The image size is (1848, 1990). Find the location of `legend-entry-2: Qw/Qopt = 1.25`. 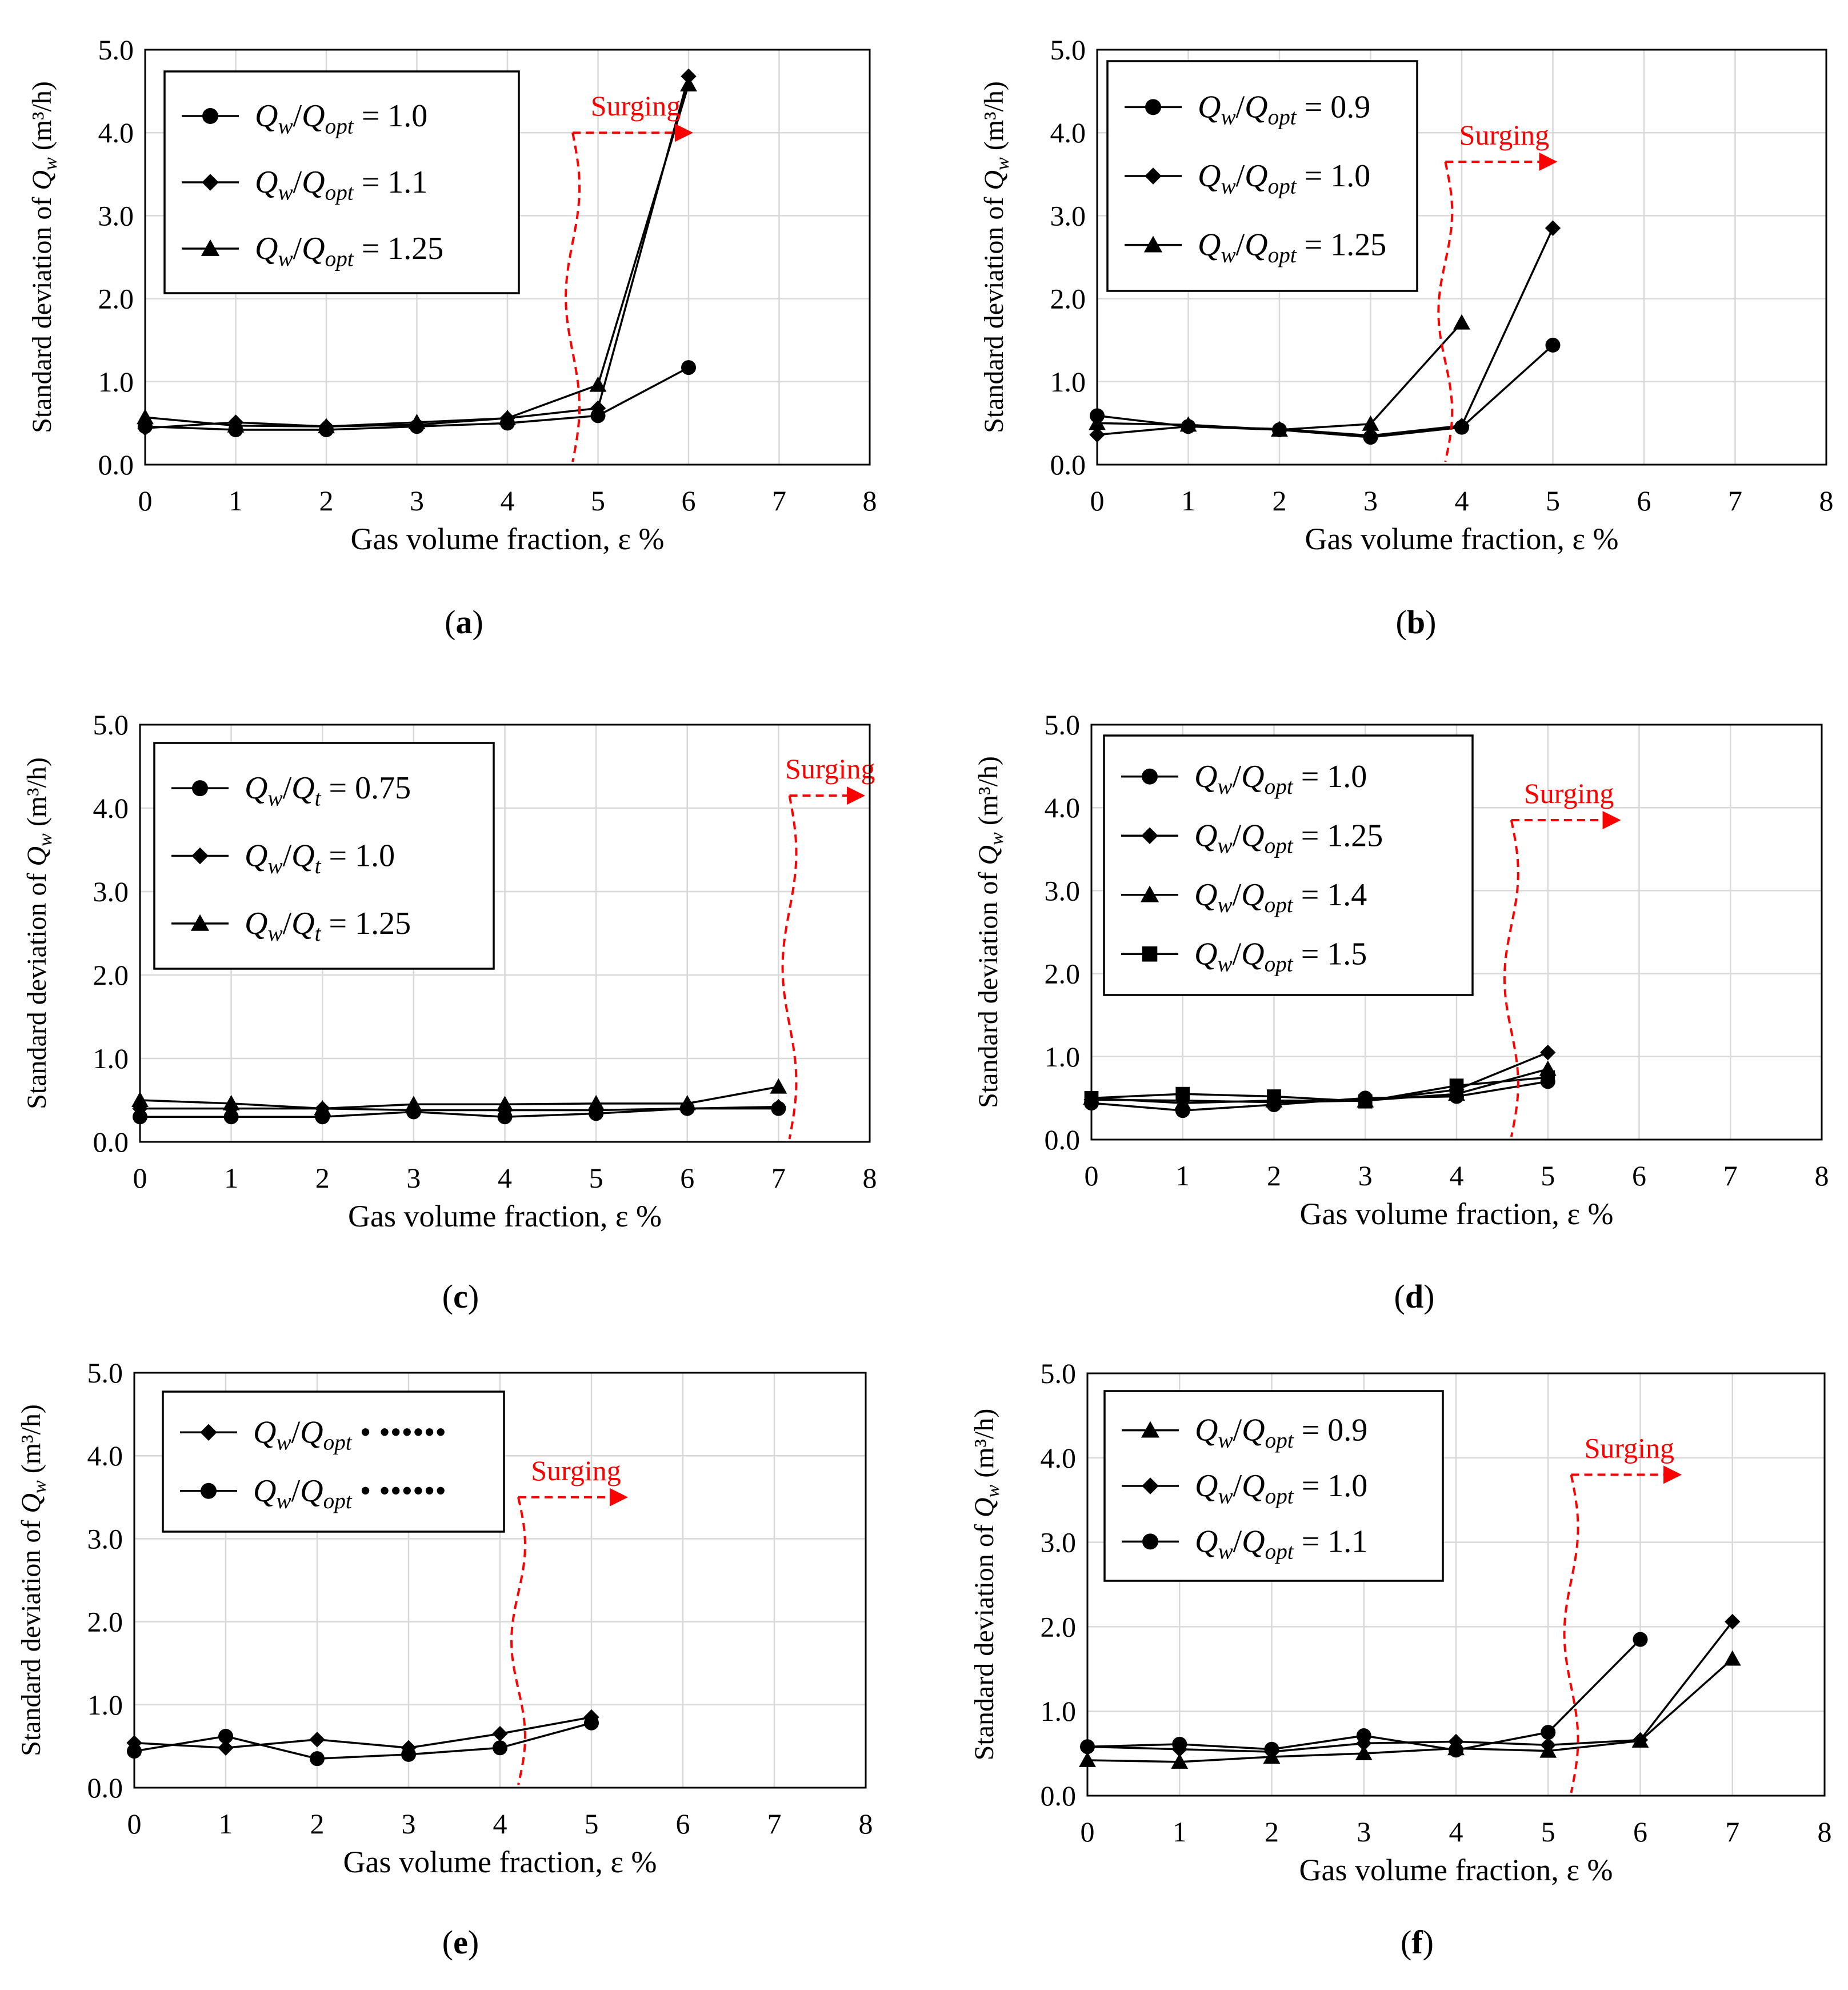

legend-entry-2: Qw/Qopt = 1.25 is located at coordinates (349, 251).